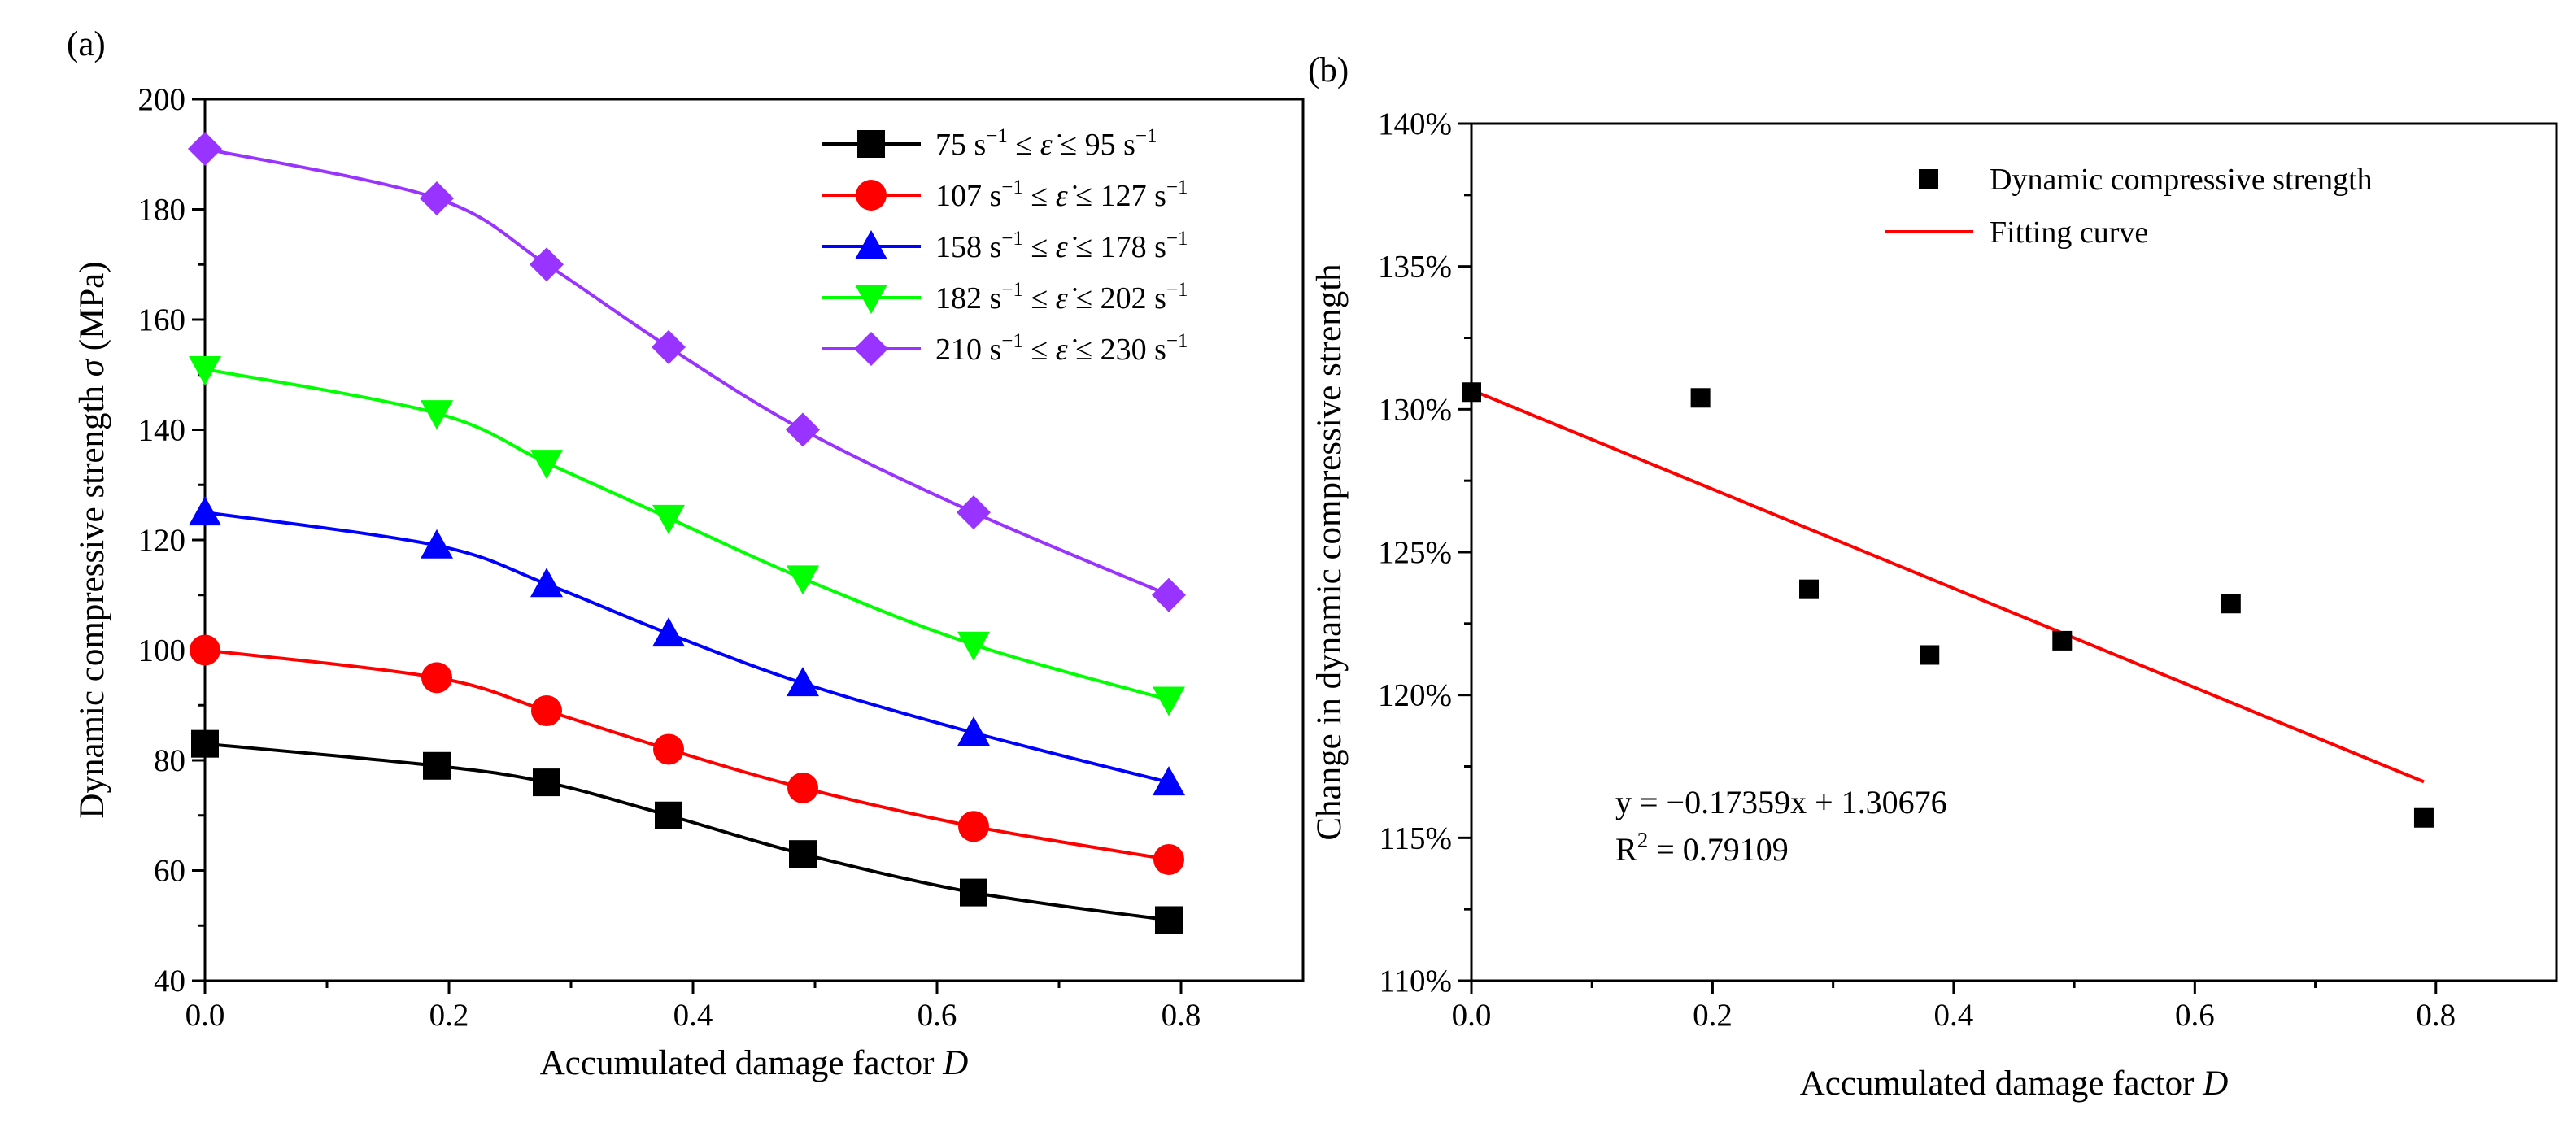 The height and width of the screenshot is (1123, 2576). Describe the element at coordinates (1626, 849) in the screenshot. I see `fit-r-squared-prefix: R` at that location.